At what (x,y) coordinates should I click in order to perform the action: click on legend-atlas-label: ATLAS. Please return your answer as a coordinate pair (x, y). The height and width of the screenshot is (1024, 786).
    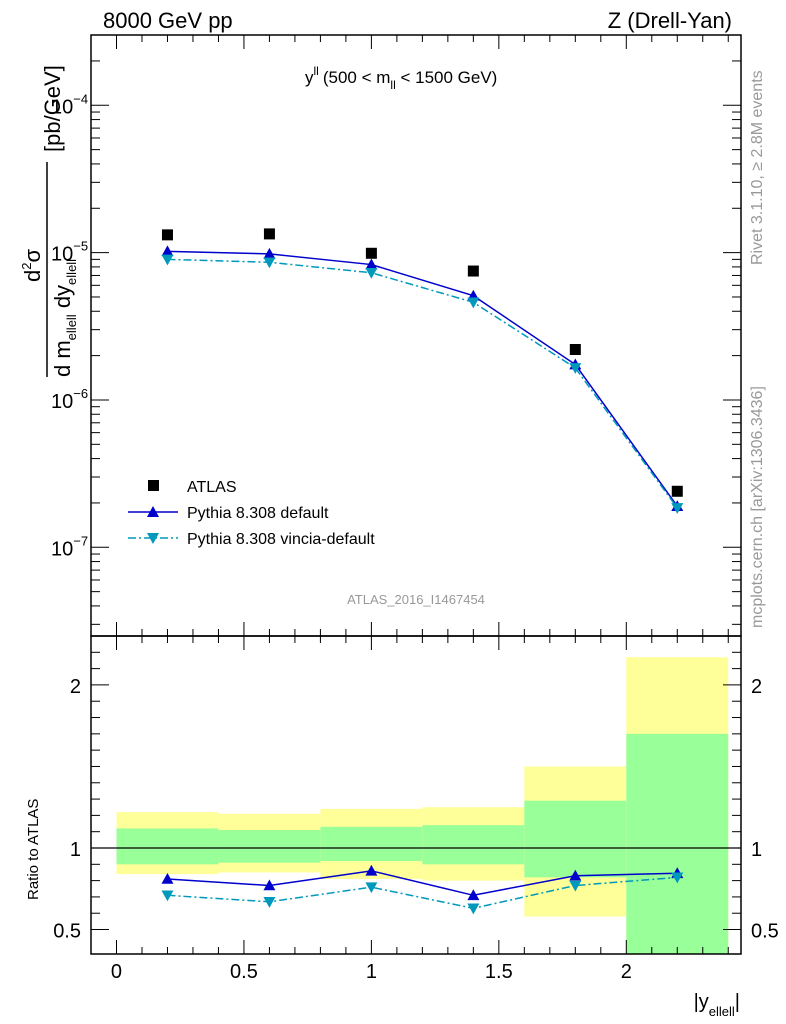
    Looking at the image, I should click on (212, 487).